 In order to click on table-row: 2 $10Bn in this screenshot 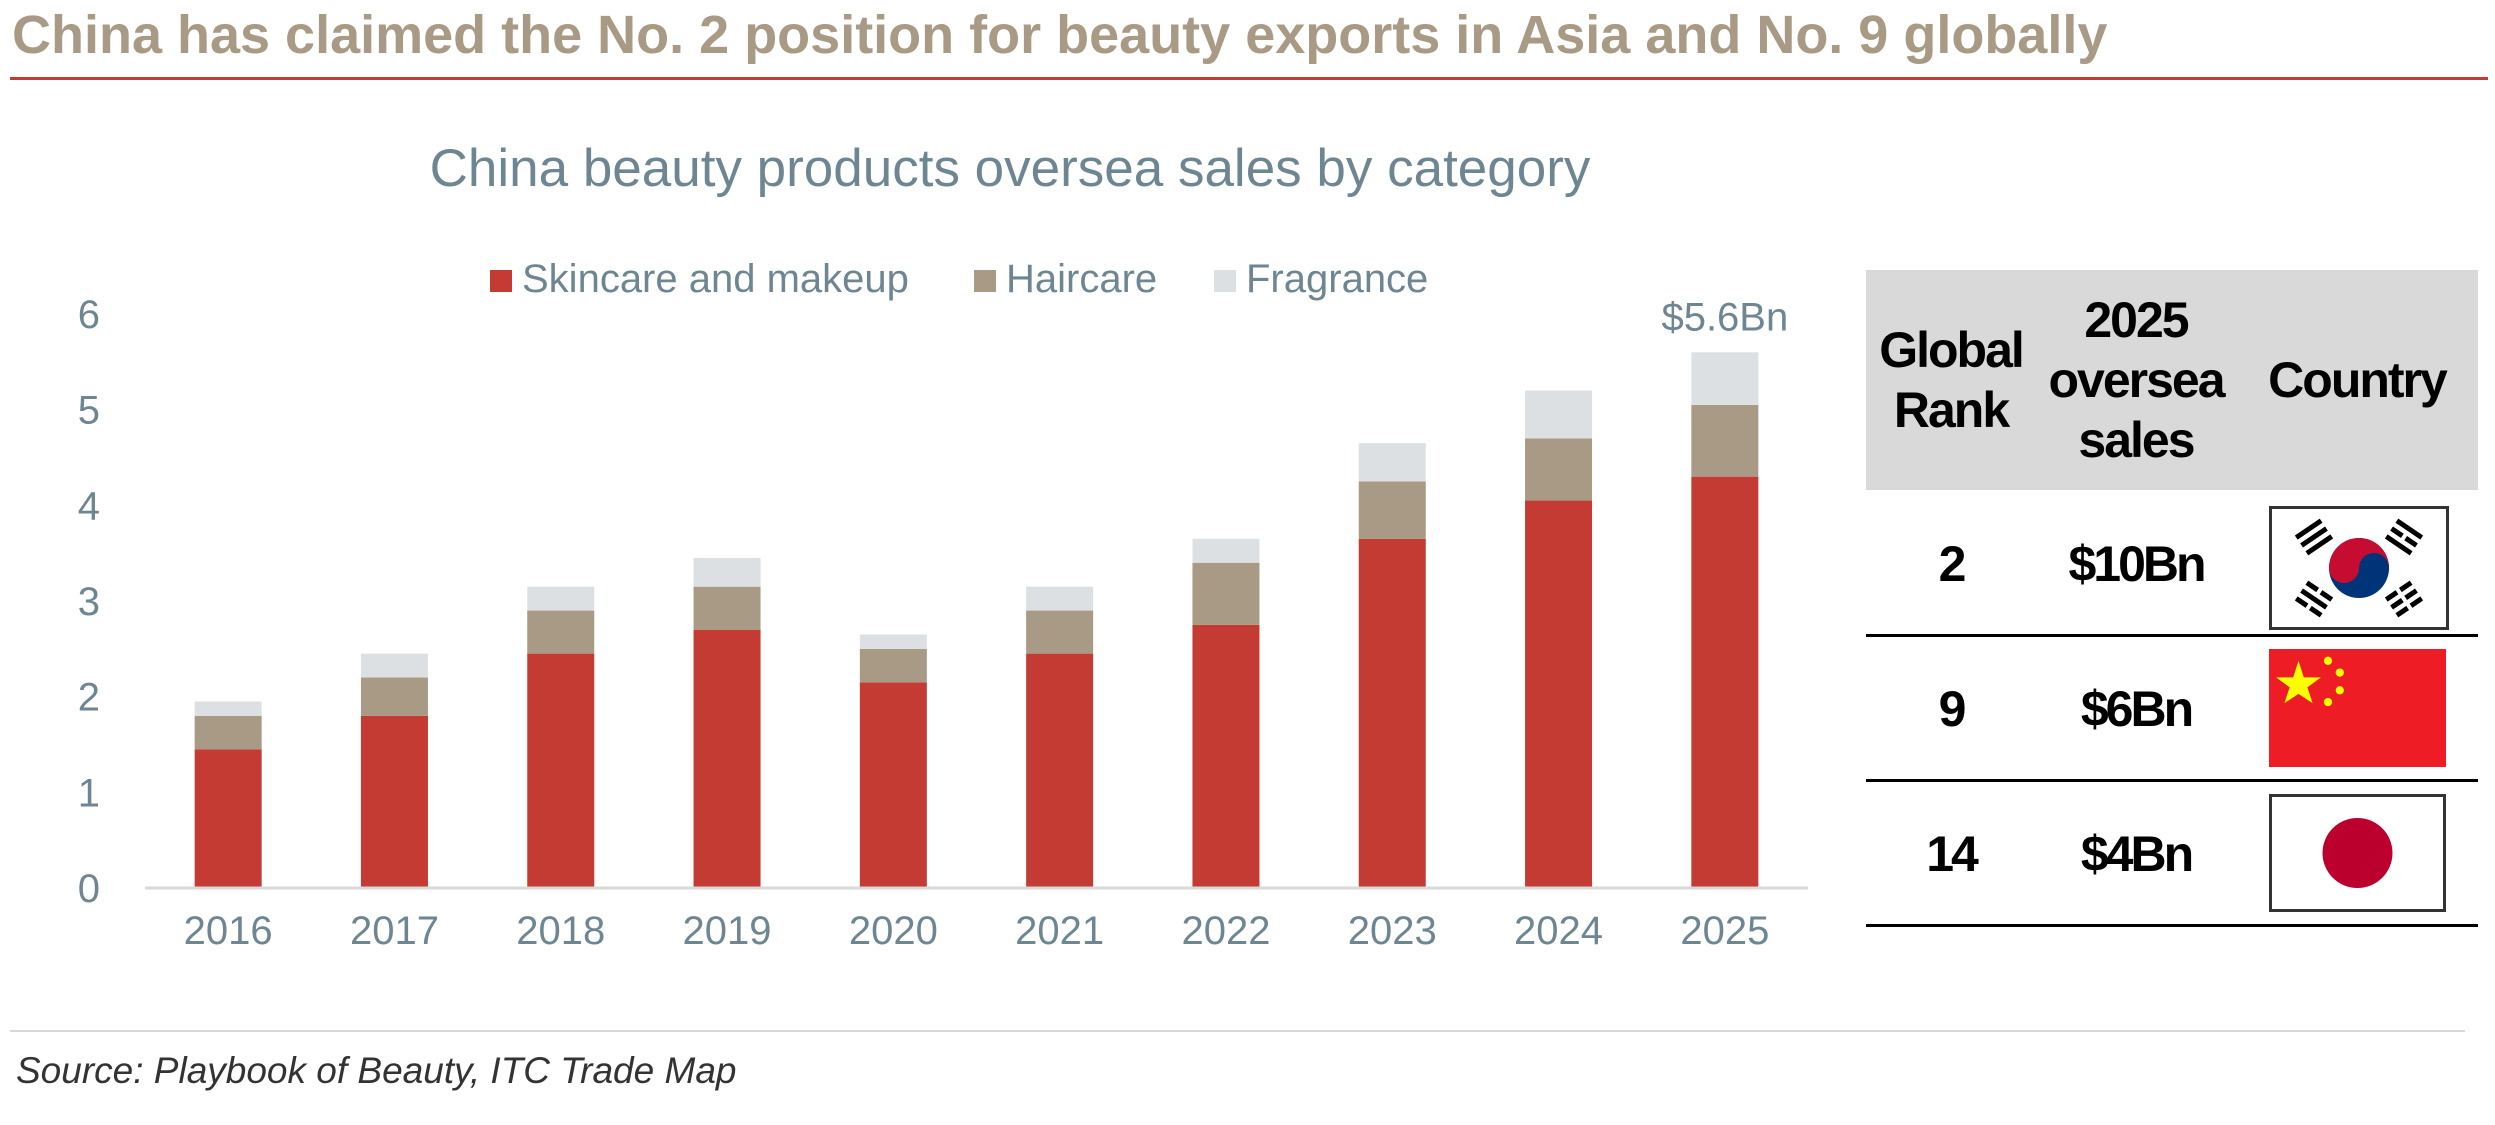, I will do `click(2172, 563)`.